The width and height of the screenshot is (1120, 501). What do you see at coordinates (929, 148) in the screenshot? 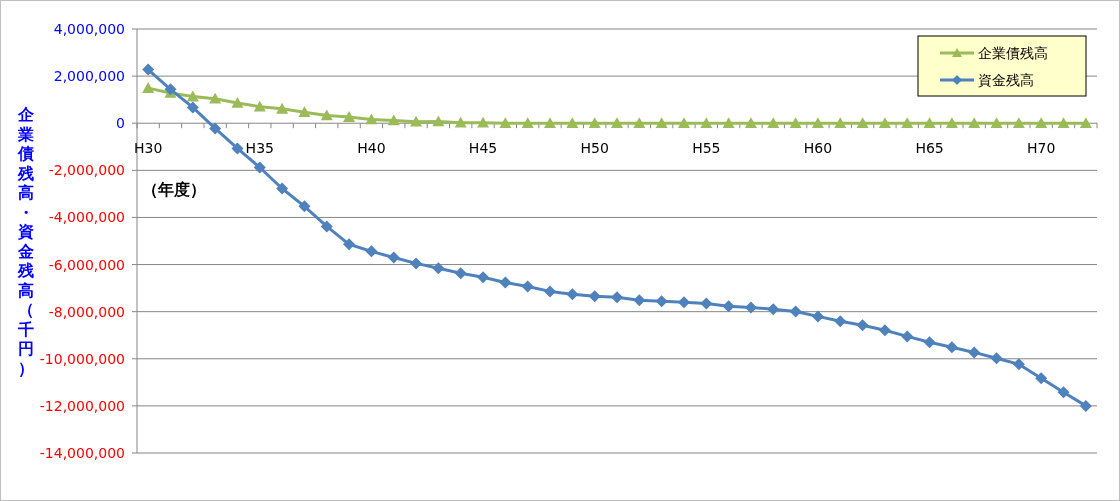
I see `x-tick-label: H65` at bounding box center [929, 148].